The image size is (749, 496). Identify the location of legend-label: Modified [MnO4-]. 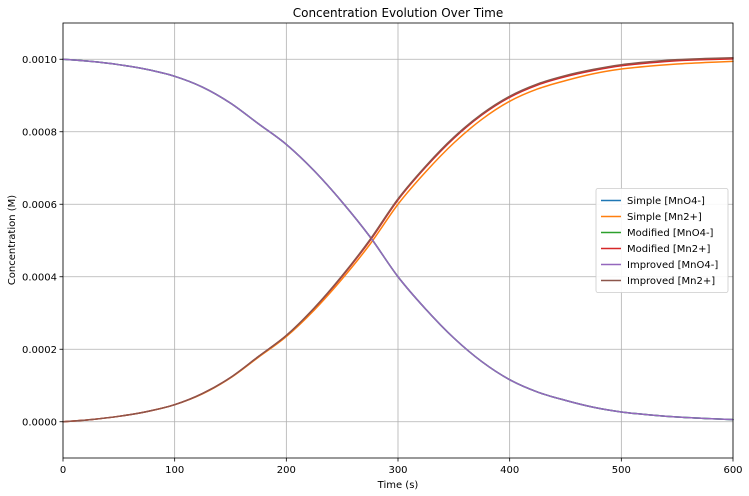
(670, 233).